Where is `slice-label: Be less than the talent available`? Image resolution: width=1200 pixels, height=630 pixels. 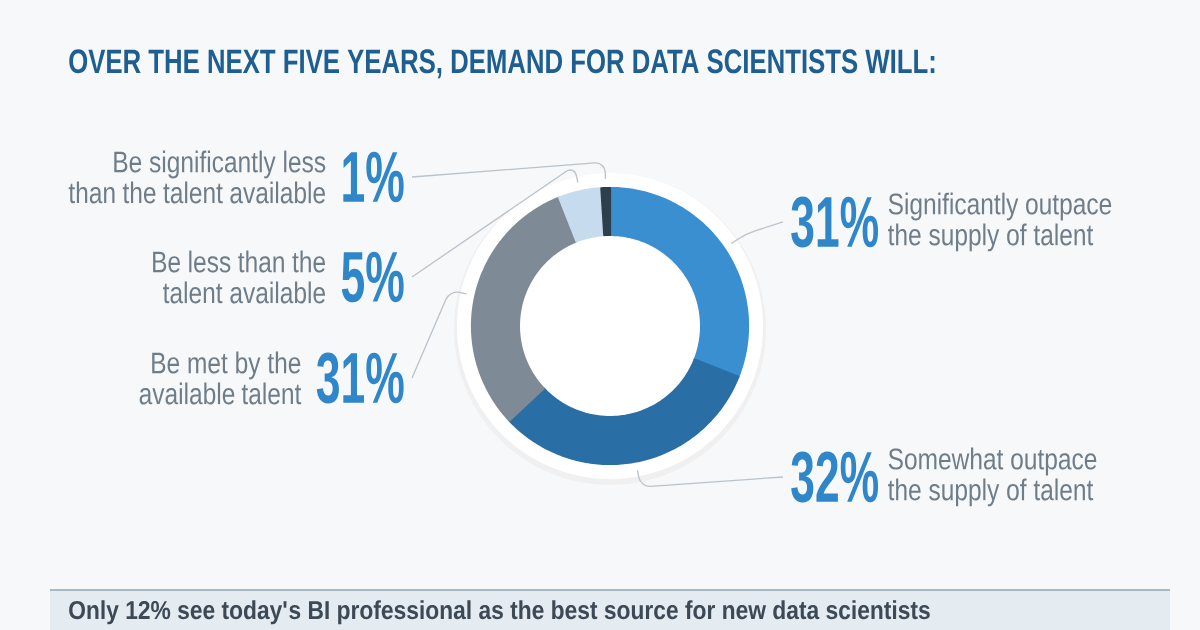 slice-label: Be less than the talent available is located at coordinates (239, 277).